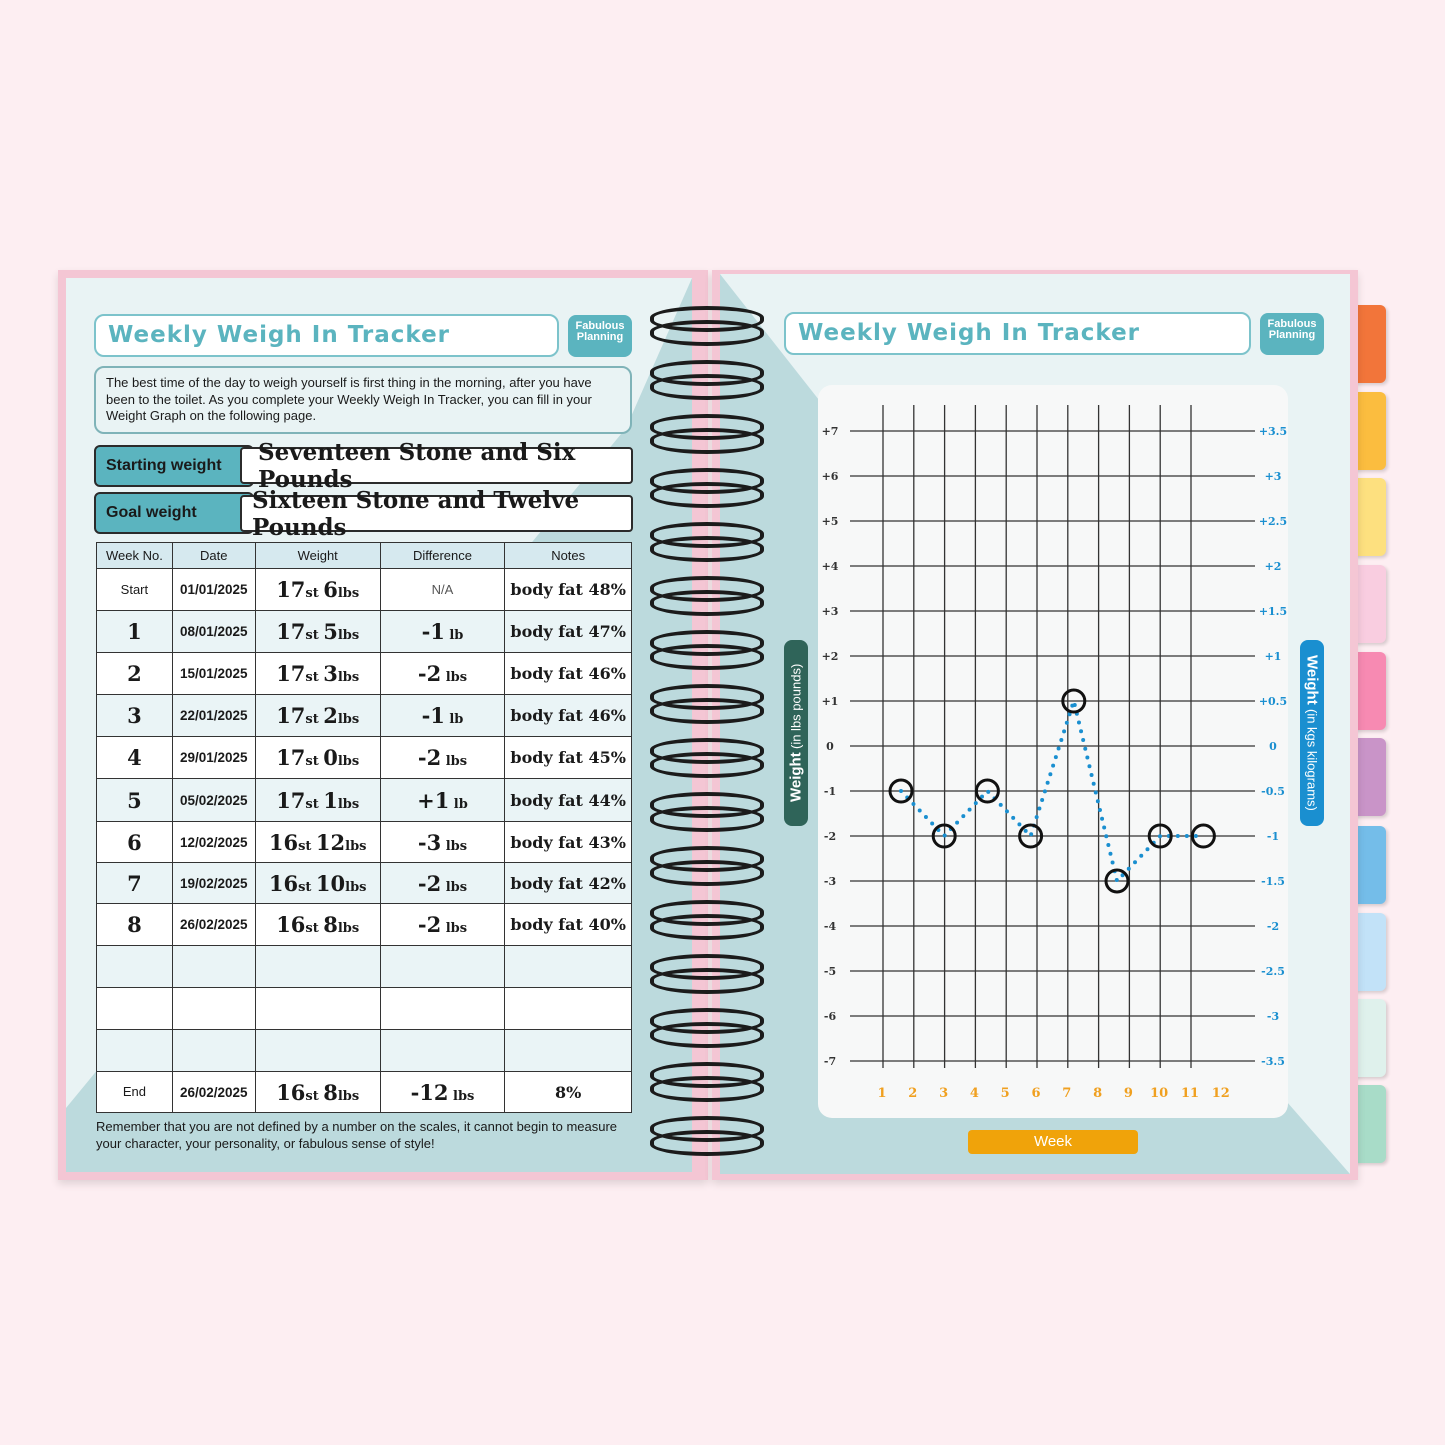 This screenshot has width=1445, height=1445. I want to click on date-cell: 26/02/2025, so click(213, 1092).